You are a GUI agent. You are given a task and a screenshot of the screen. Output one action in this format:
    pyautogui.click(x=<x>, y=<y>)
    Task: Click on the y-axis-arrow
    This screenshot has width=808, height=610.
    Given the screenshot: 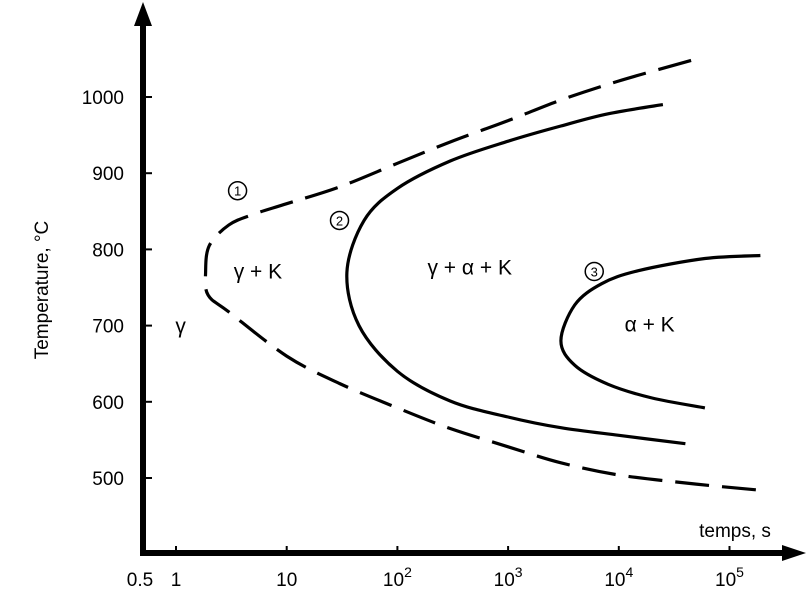 What is the action you would take?
    pyautogui.click(x=143, y=14)
    